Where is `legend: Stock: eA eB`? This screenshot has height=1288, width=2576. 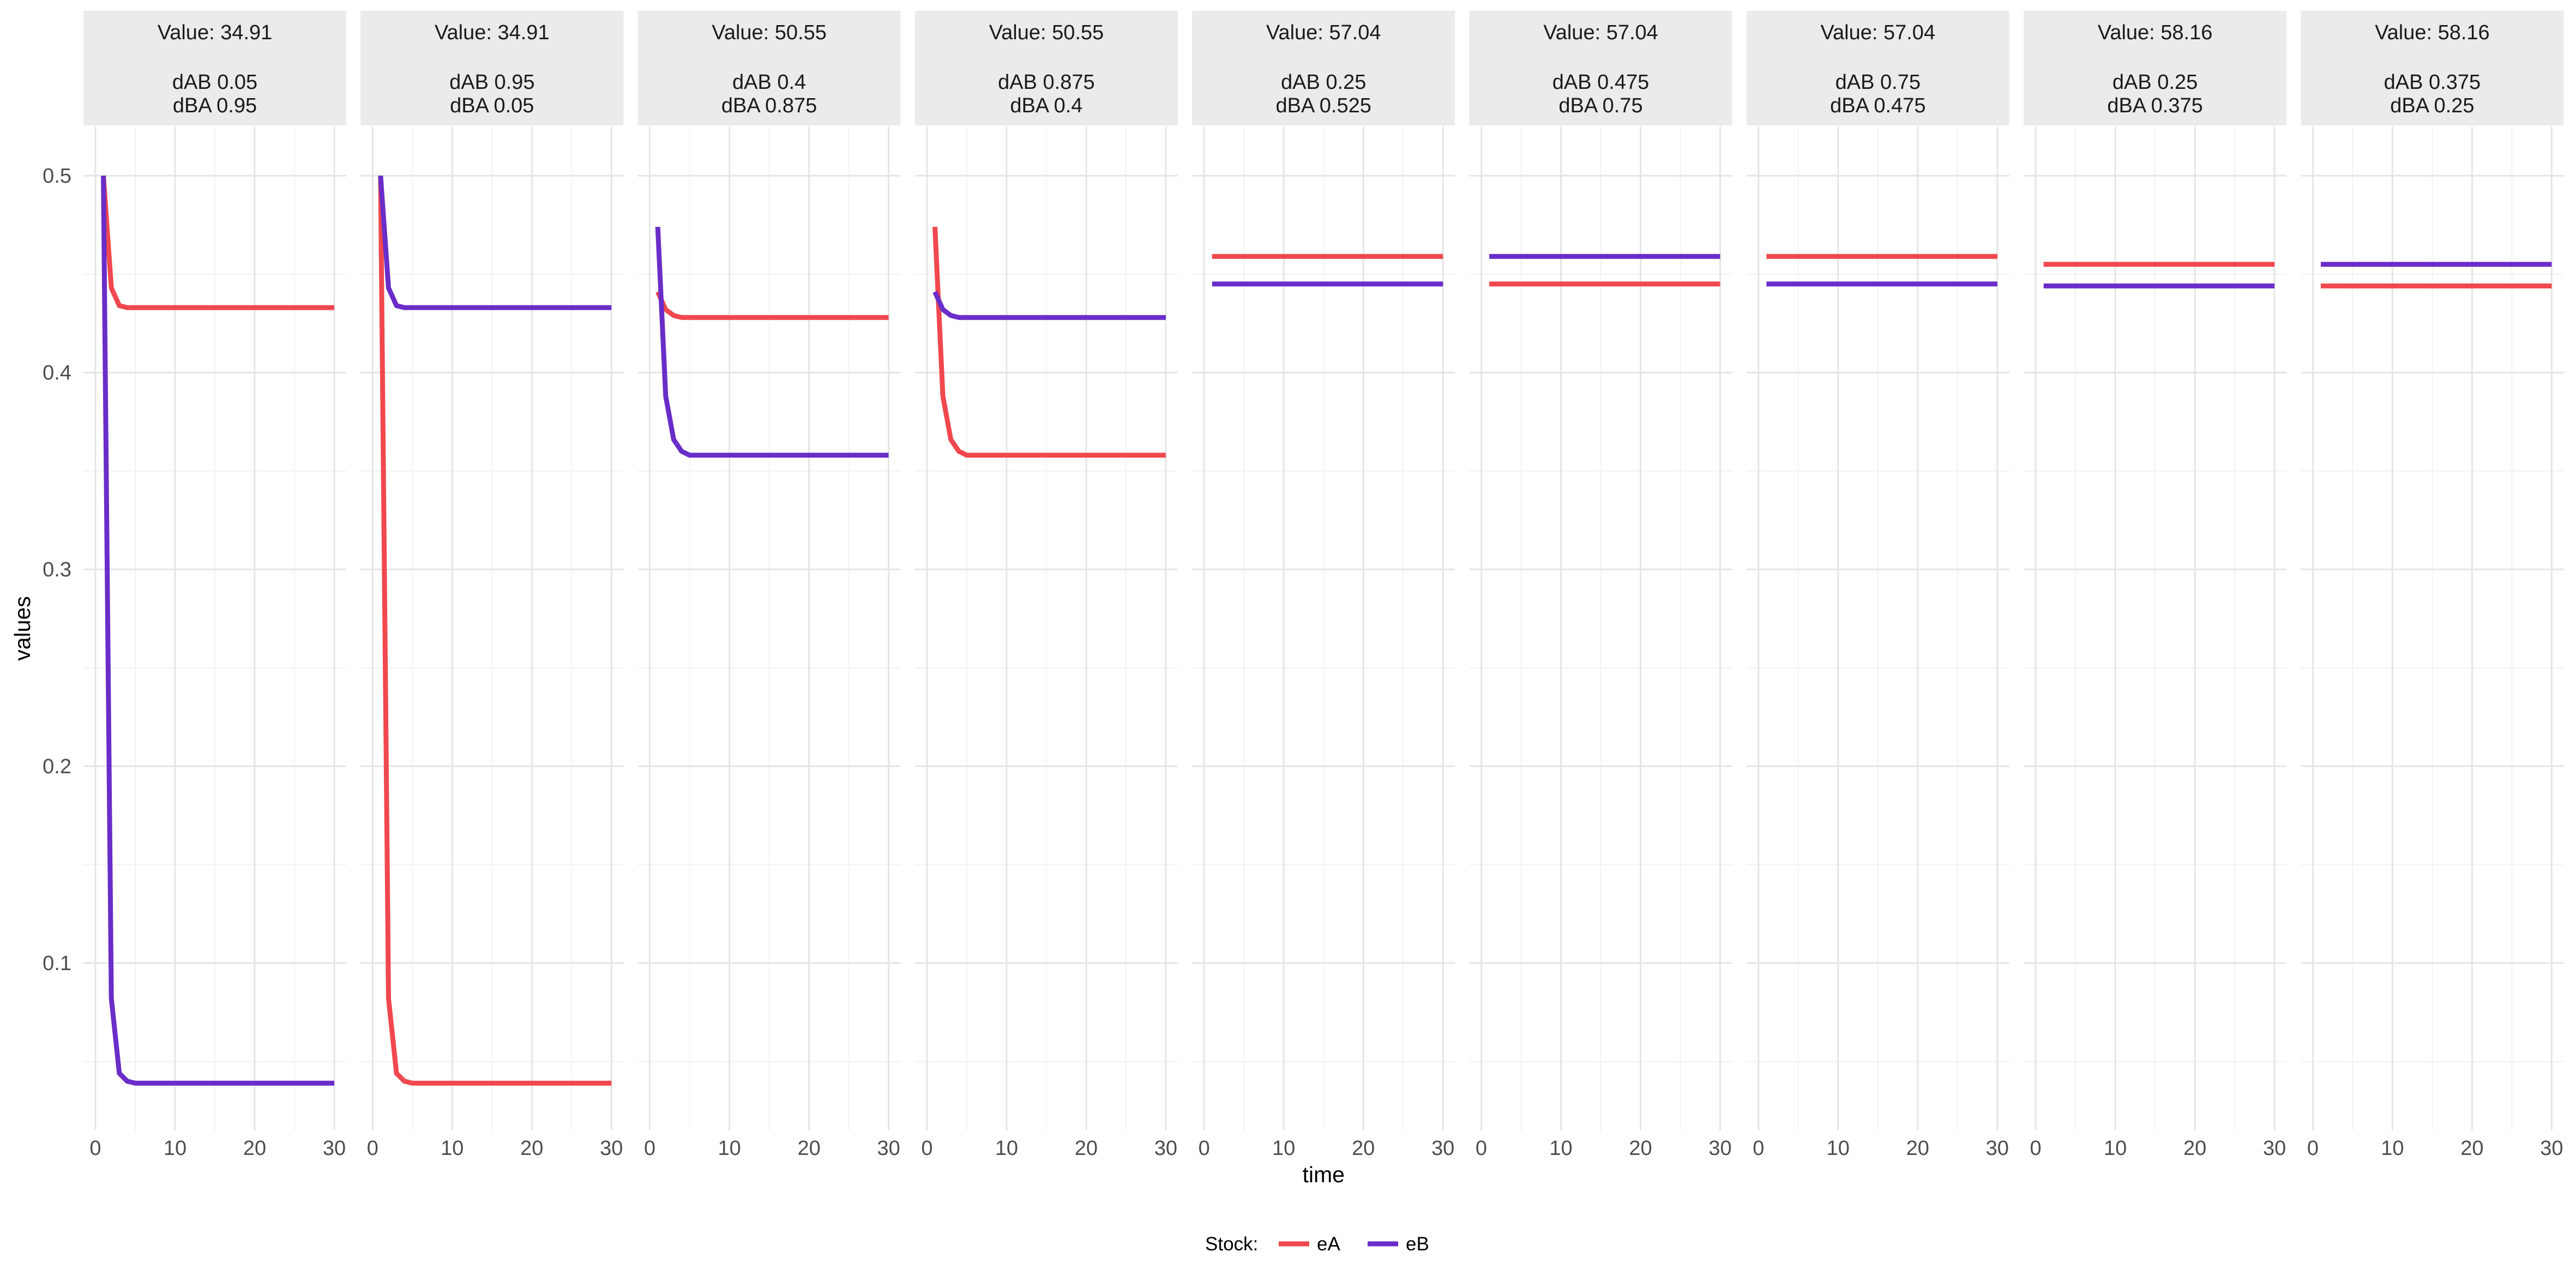 legend: Stock: eA eB is located at coordinates (1317, 1244).